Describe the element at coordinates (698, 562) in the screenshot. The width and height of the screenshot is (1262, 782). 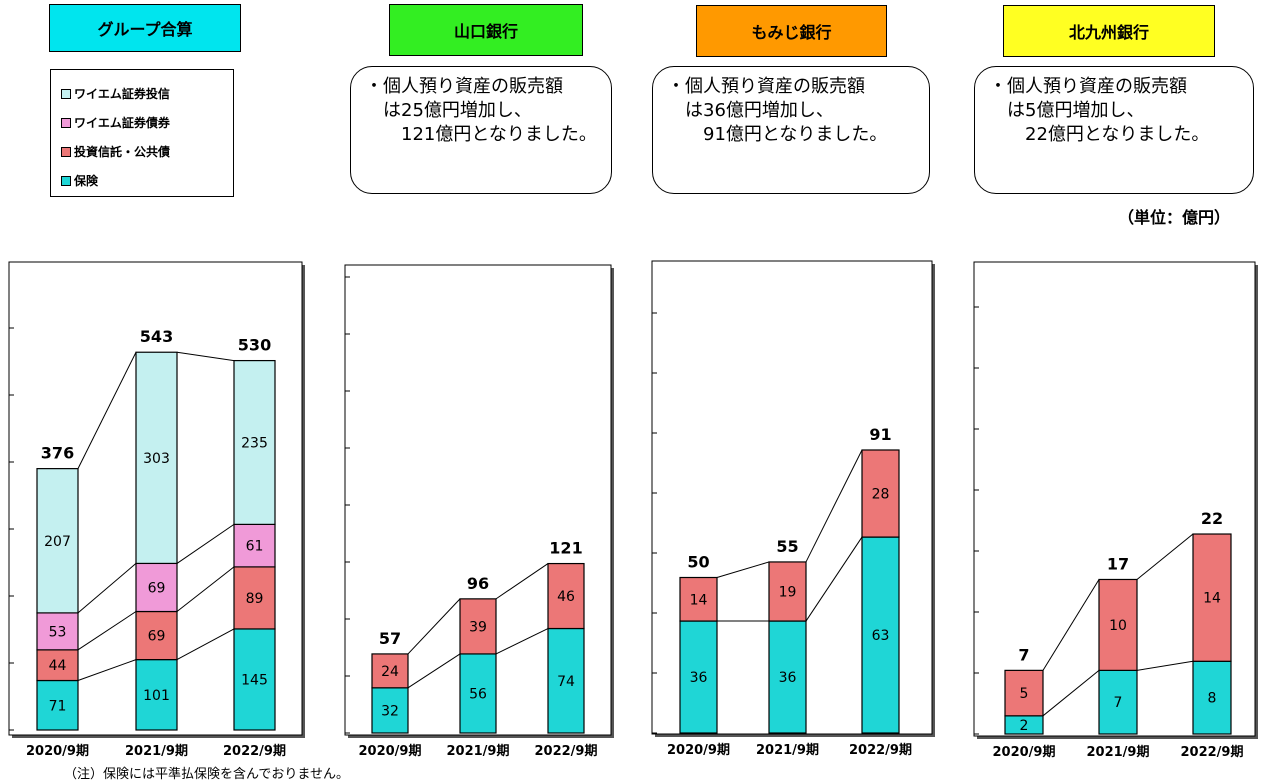
I see `total-label: 50` at that location.